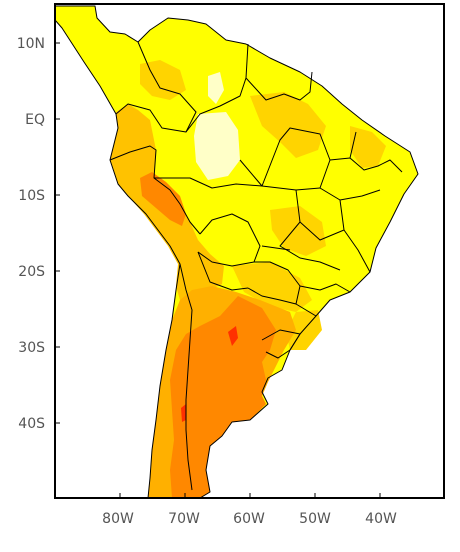 The width and height of the screenshot is (460, 552). What do you see at coordinates (249, 519) in the screenshot?
I see `x-tick-label: 60W` at bounding box center [249, 519].